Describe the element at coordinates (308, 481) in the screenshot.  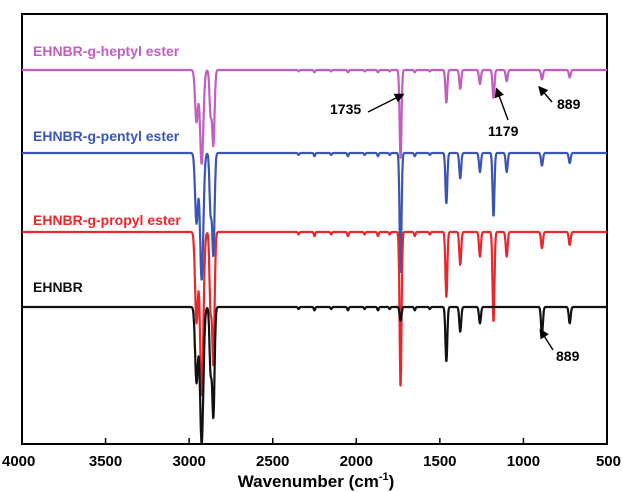
I see `x-axis-label-main: Wavenumber (cm` at that location.